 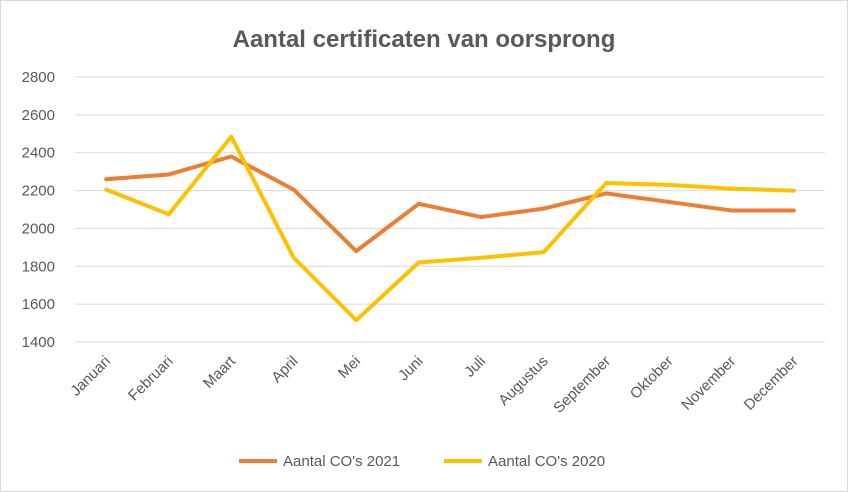 What do you see at coordinates (422, 461) in the screenshot?
I see `legend: Aantal CO's 2021 Aantal CO's 2020` at bounding box center [422, 461].